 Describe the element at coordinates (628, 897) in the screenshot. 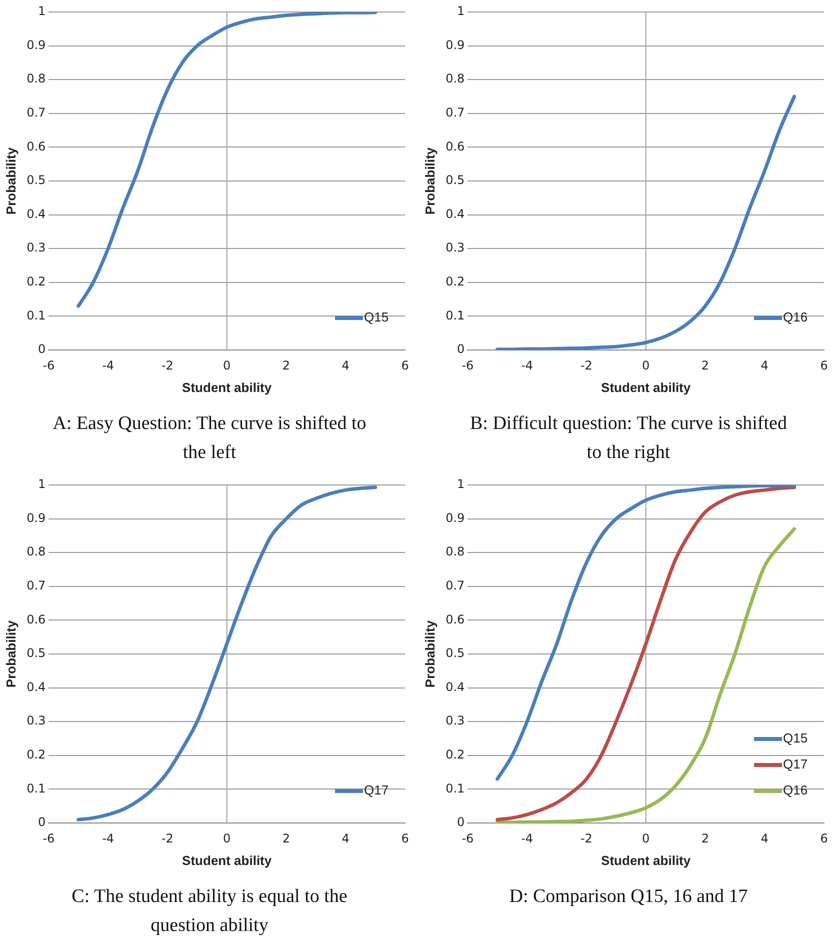

I see `text: D: Comparison Q15, 16 and 17` at that location.